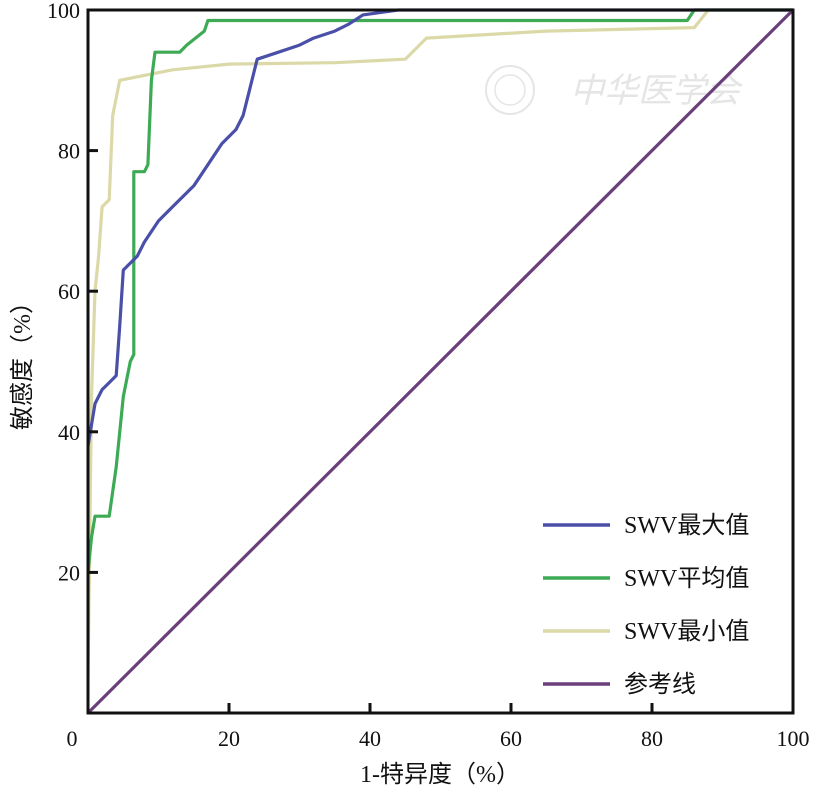 The height and width of the screenshot is (792, 827). Describe the element at coordinates (686, 578) in the screenshot. I see `legend-label: SWV平均值` at that location.